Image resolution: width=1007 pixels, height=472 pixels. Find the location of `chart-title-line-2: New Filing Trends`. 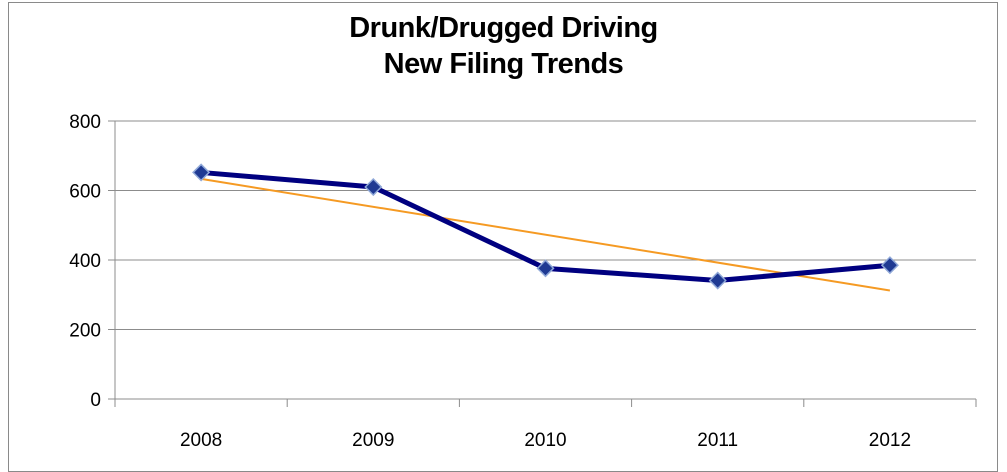

chart-title-line-2: New Filing Trends is located at coordinates (503, 64).